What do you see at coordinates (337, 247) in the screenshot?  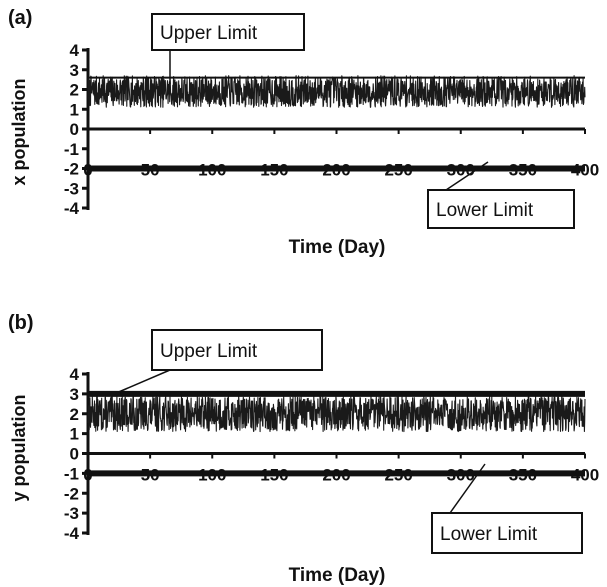 I see `panel-a-x-axis-label: Time (Day)` at bounding box center [337, 247].